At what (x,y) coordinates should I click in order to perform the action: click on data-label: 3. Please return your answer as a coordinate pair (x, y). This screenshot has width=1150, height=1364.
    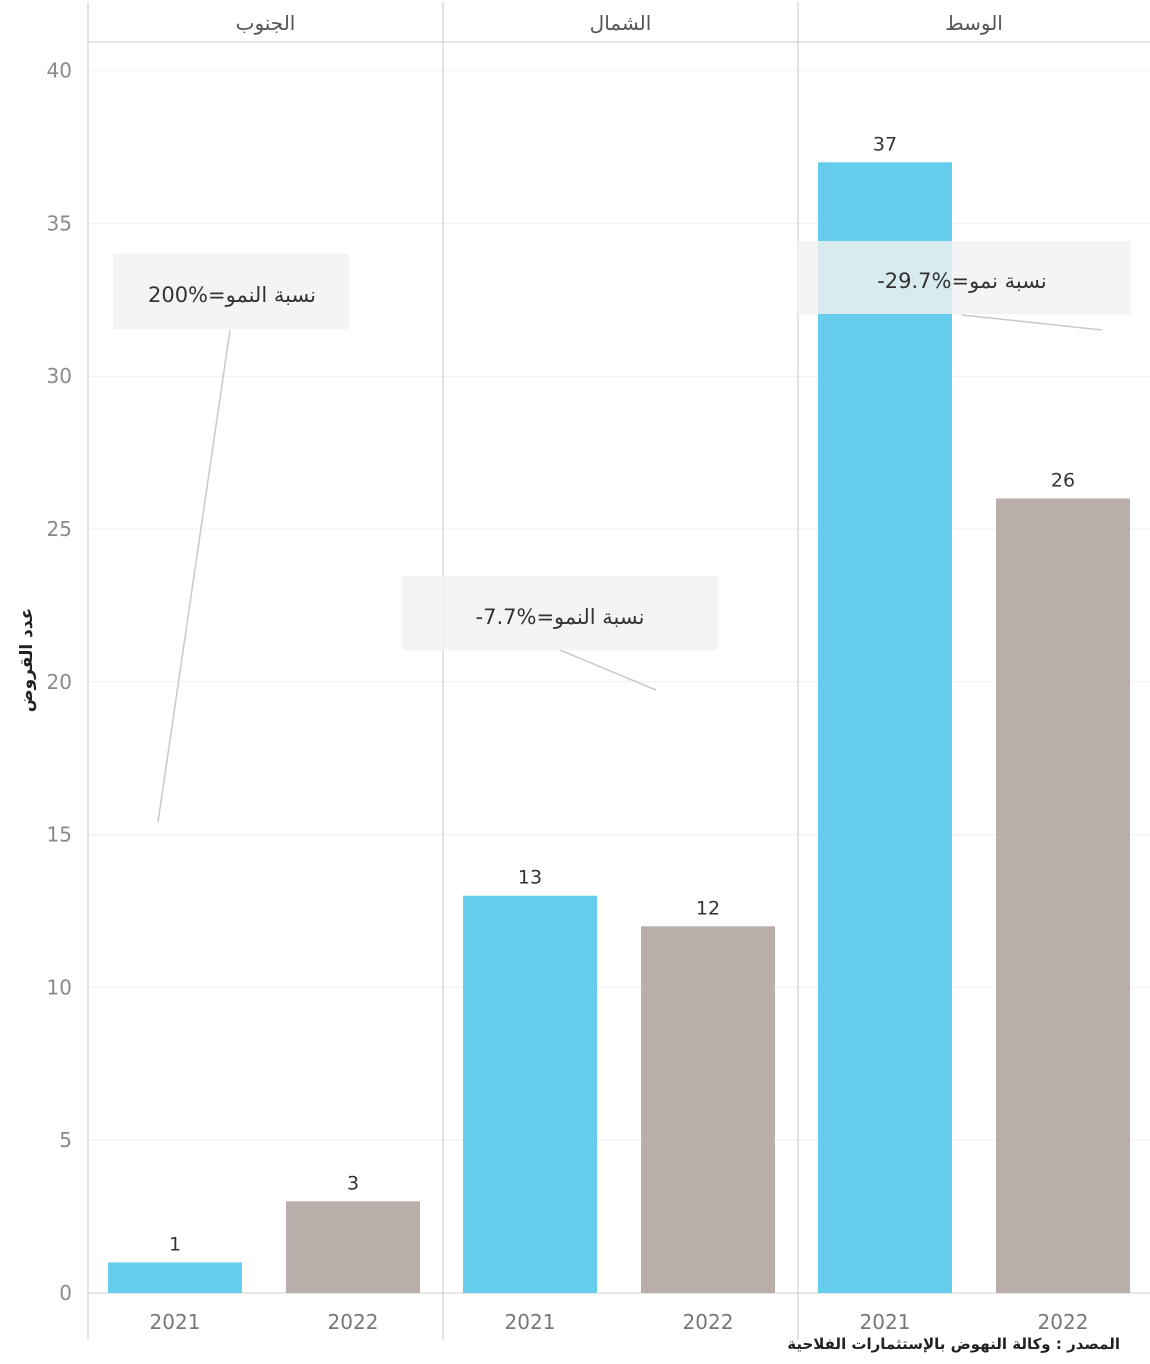
    Looking at the image, I should click on (353, 1183).